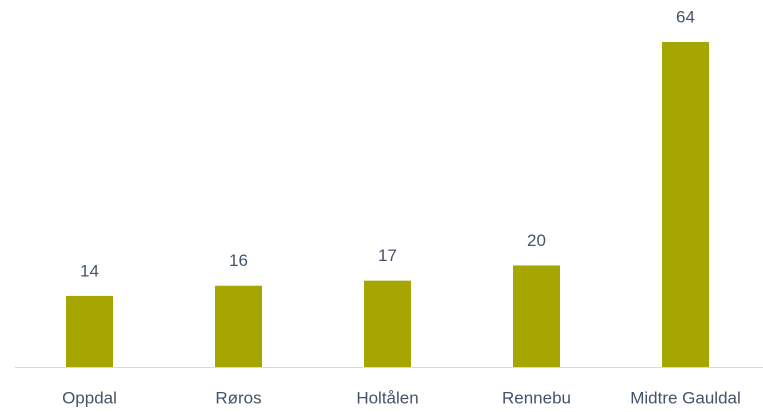 This screenshot has width=763, height=412. I want to click on data-label: 20, so click(536, 240).